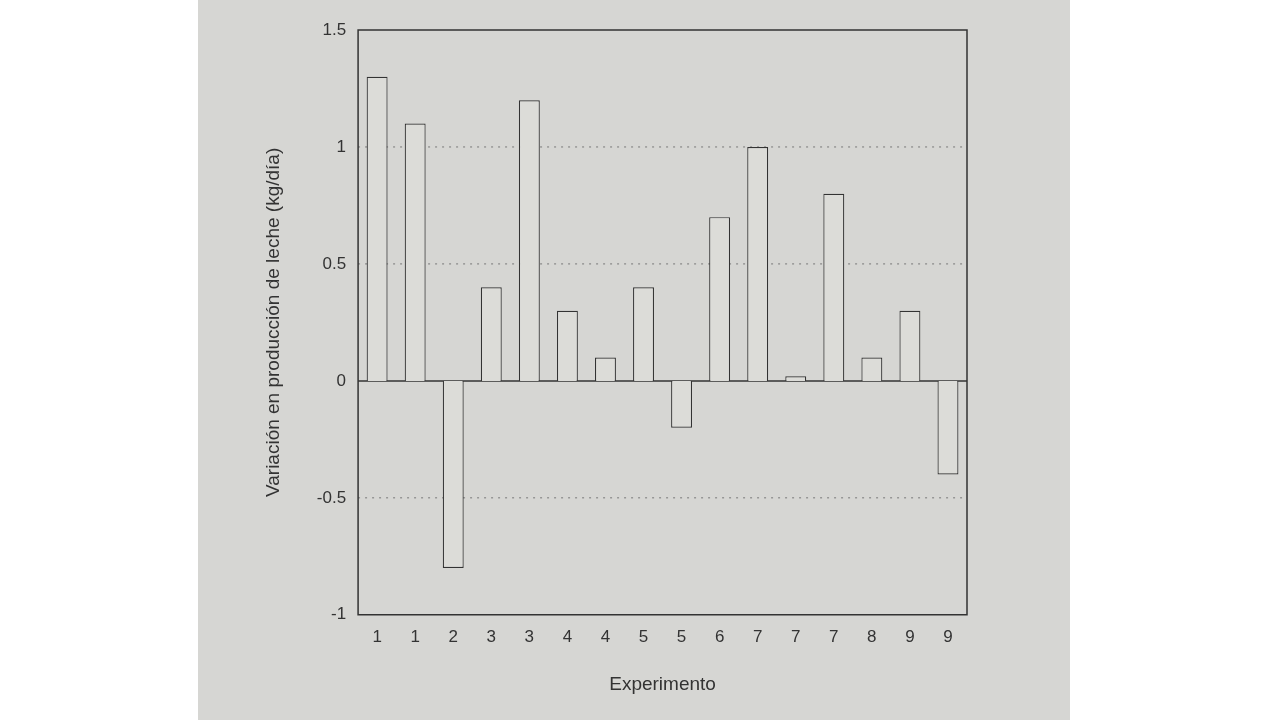 This screenshot has width=1280, height=720. Describe the element at coordinates (453, 636) in the screenshot. I see `x-tick-label: 2` at that location.